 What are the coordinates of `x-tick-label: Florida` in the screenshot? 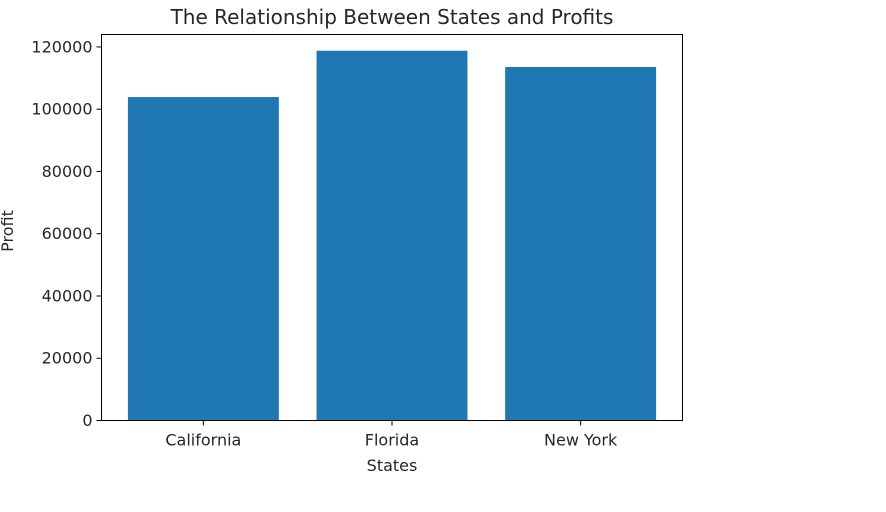 It's located at (392, 440).